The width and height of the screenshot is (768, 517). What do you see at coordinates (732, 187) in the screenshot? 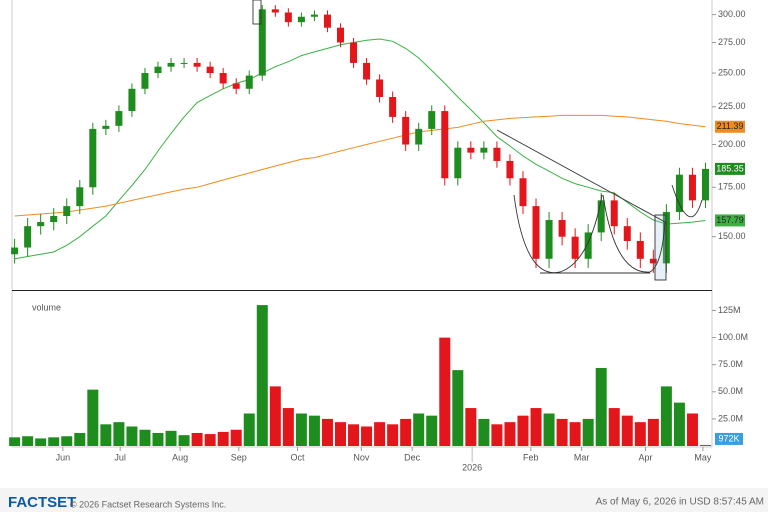
I see `y-tick-label: 175.00` at bounding box center [732, 187].